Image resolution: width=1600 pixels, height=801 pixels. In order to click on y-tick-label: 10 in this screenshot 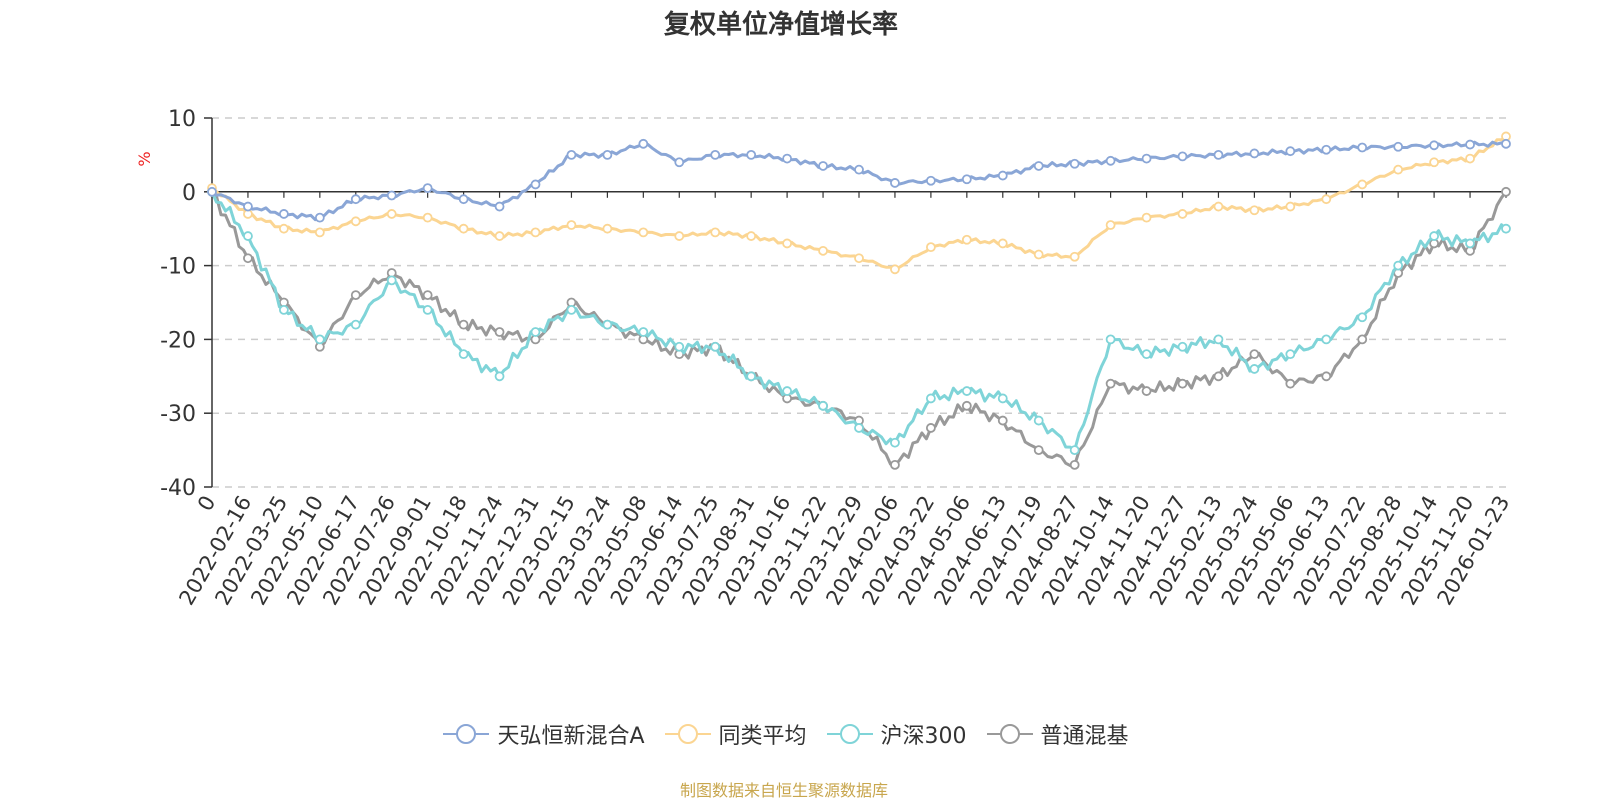, I will do `click(182, 119)`.